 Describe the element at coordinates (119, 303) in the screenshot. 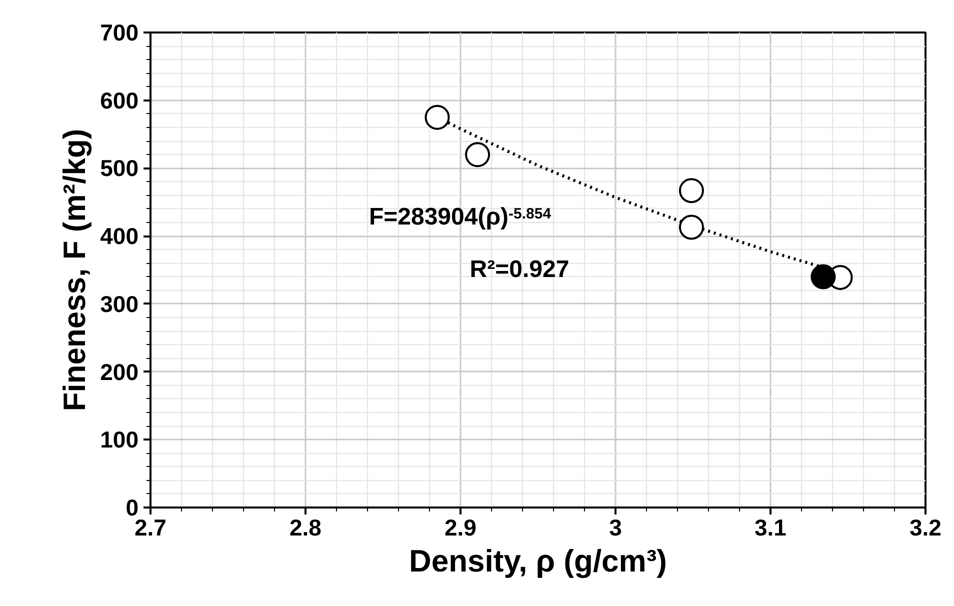

I see `y-tick-label: 300` at that location.